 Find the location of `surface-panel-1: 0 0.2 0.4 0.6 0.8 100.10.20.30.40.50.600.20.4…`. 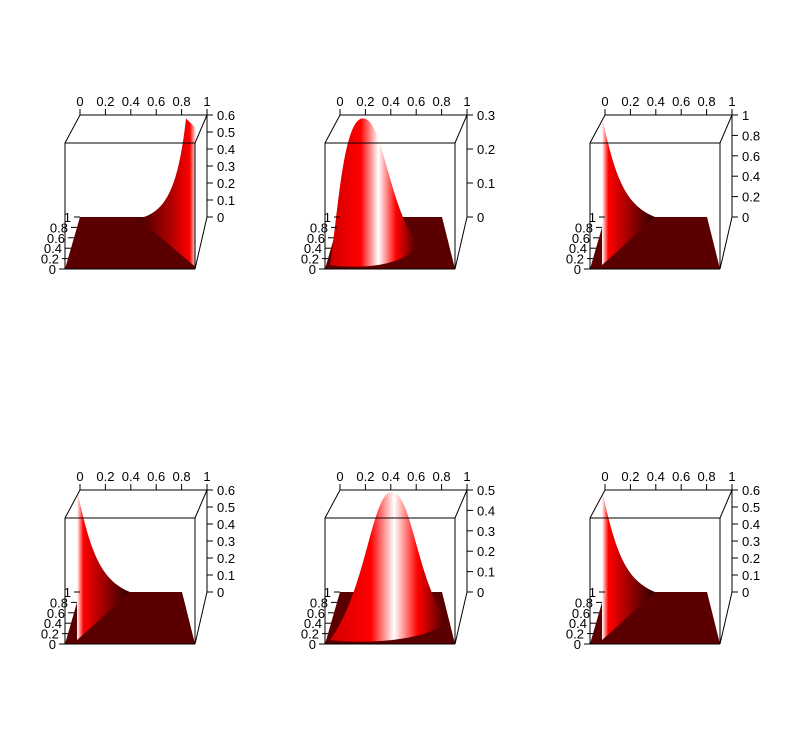

surface-panel-1: 0 0.2 0.4 0.6 0.8 100.10.20.30.40.50.600.20.4… is located at coordinates (138, 185).